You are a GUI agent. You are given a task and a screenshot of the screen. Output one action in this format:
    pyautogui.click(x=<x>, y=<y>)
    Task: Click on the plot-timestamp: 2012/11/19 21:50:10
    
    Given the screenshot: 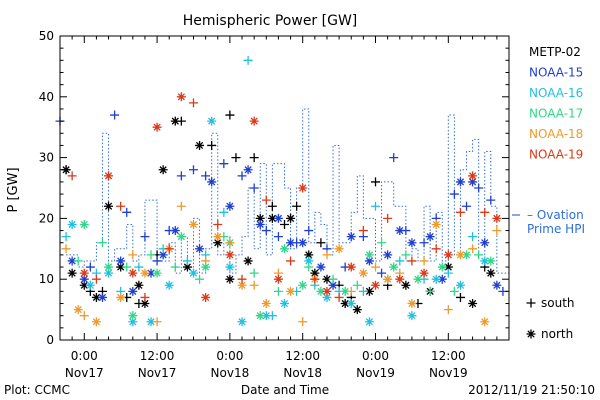 What is the action you would take?
    pyautogui.click(x=531, y=390)
    